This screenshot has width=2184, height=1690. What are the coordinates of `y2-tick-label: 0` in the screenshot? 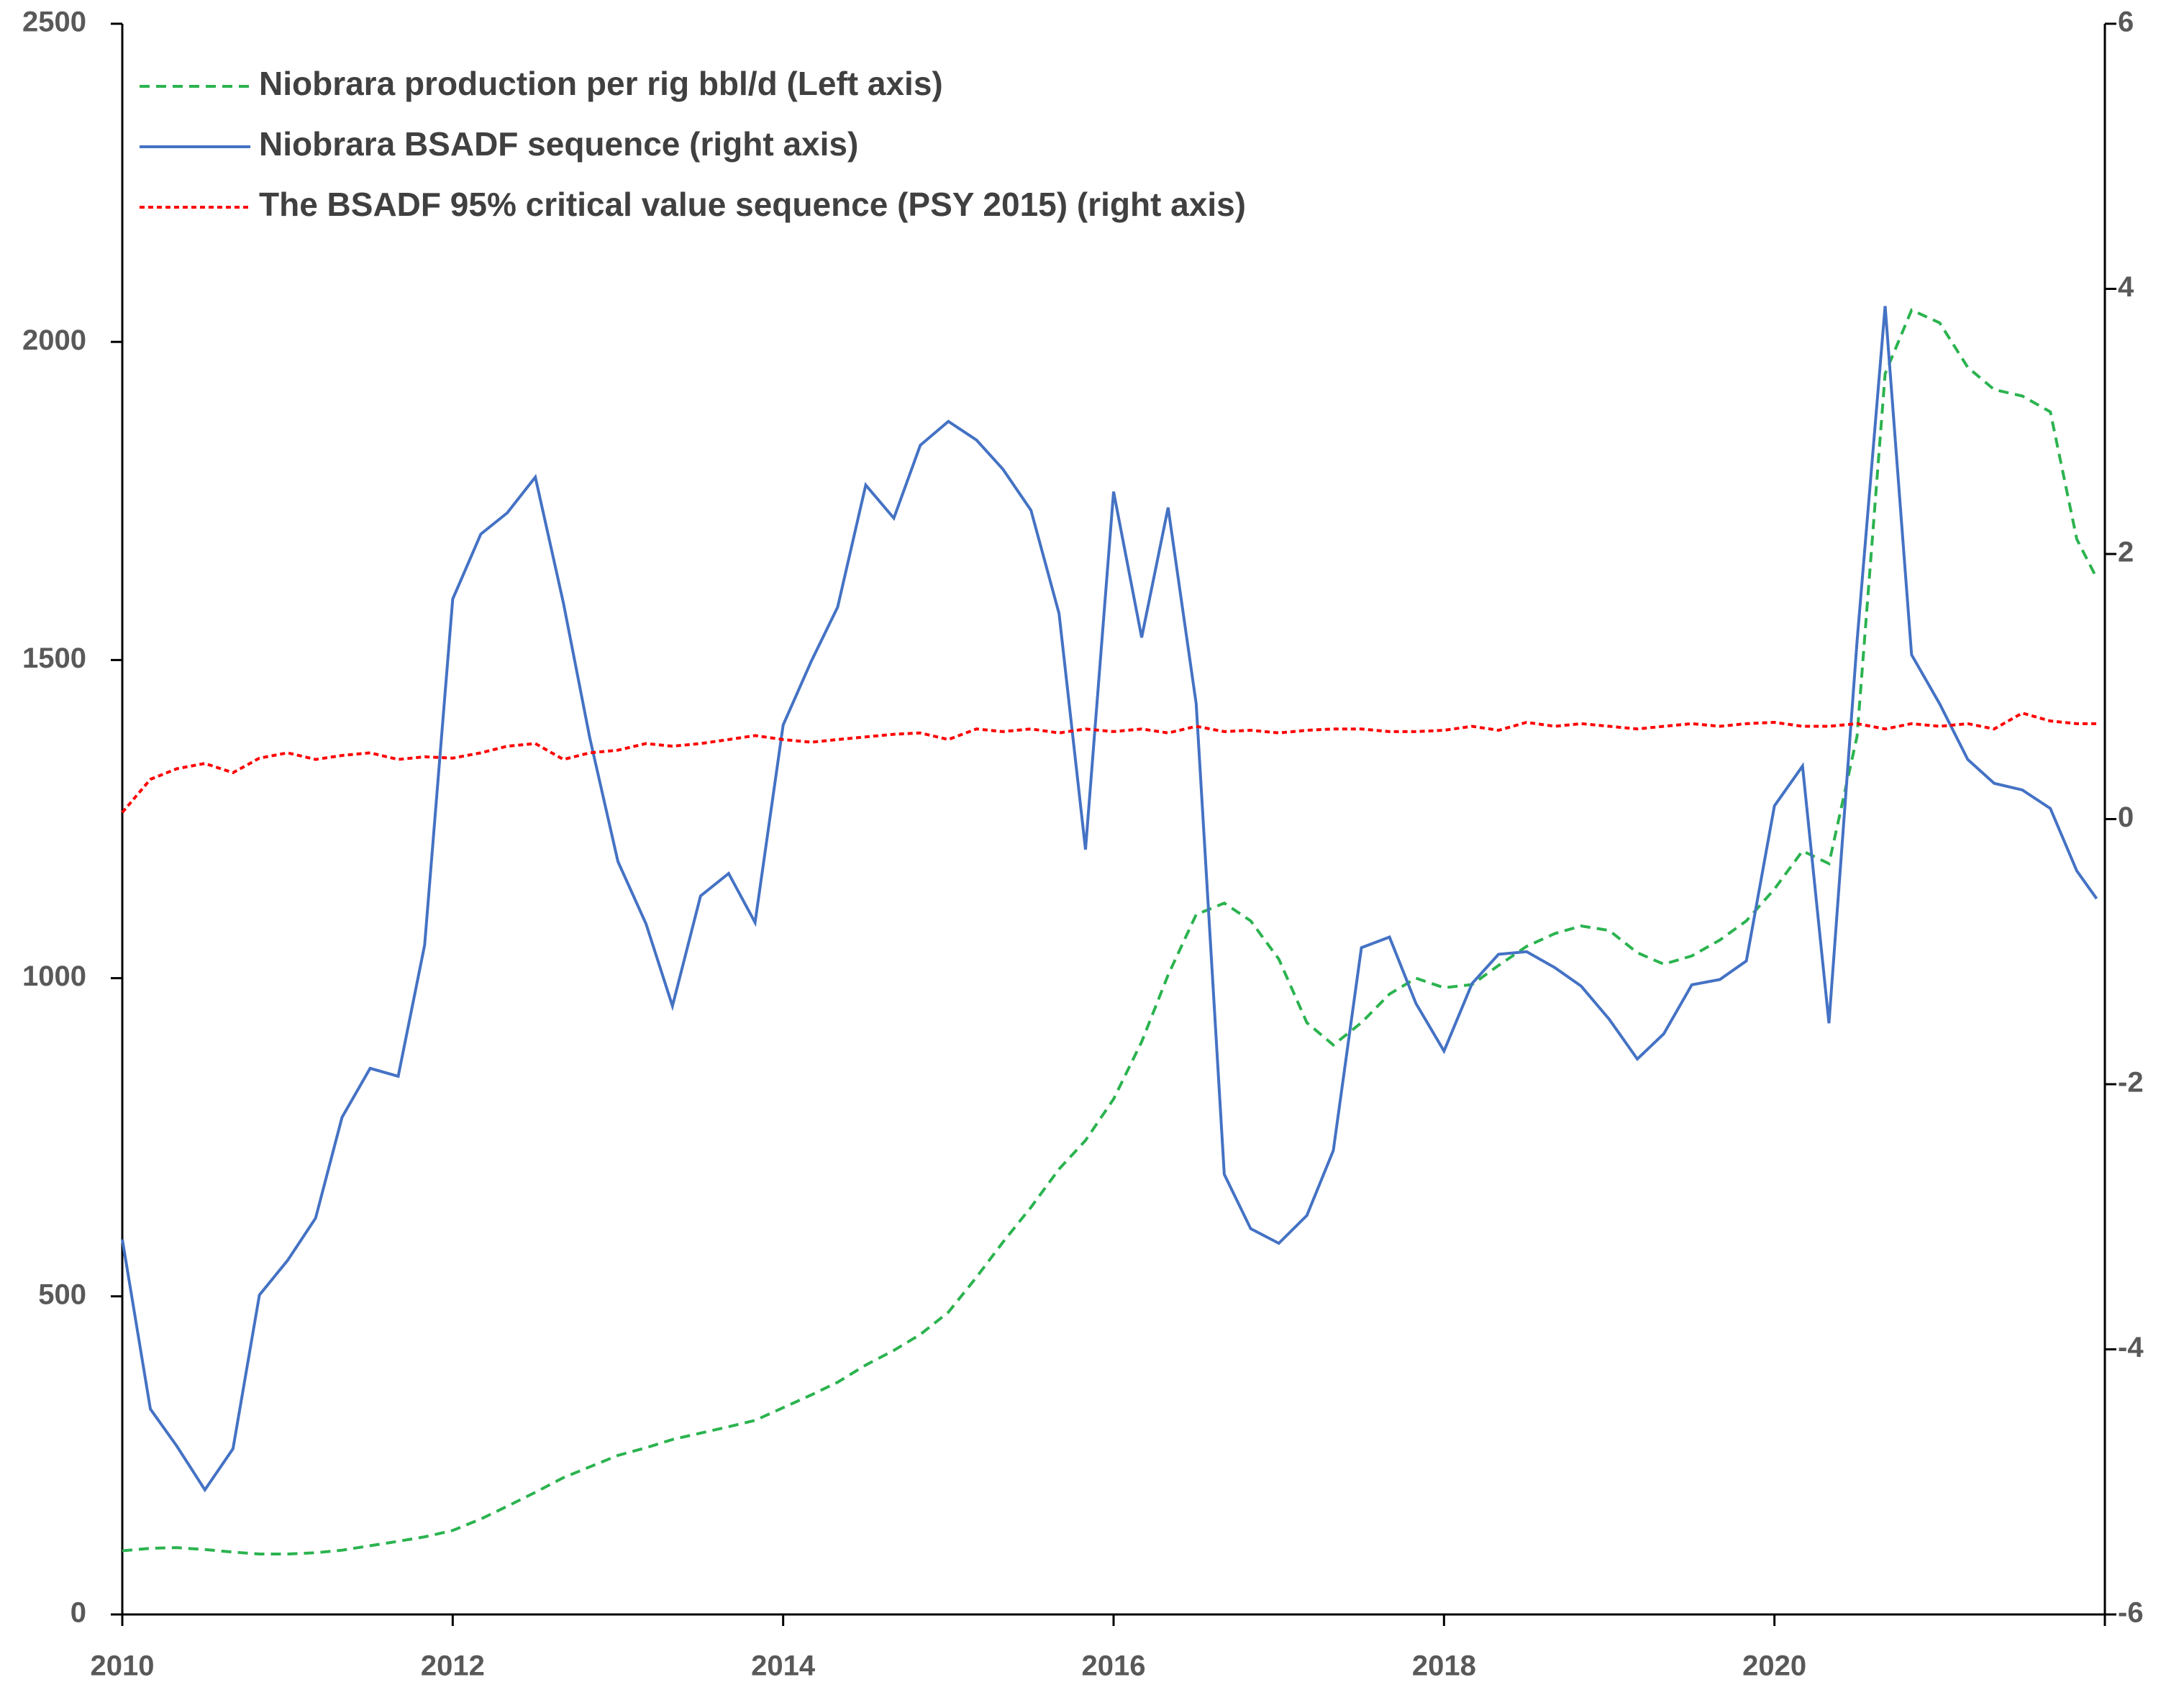 It's located at (2126, 817).